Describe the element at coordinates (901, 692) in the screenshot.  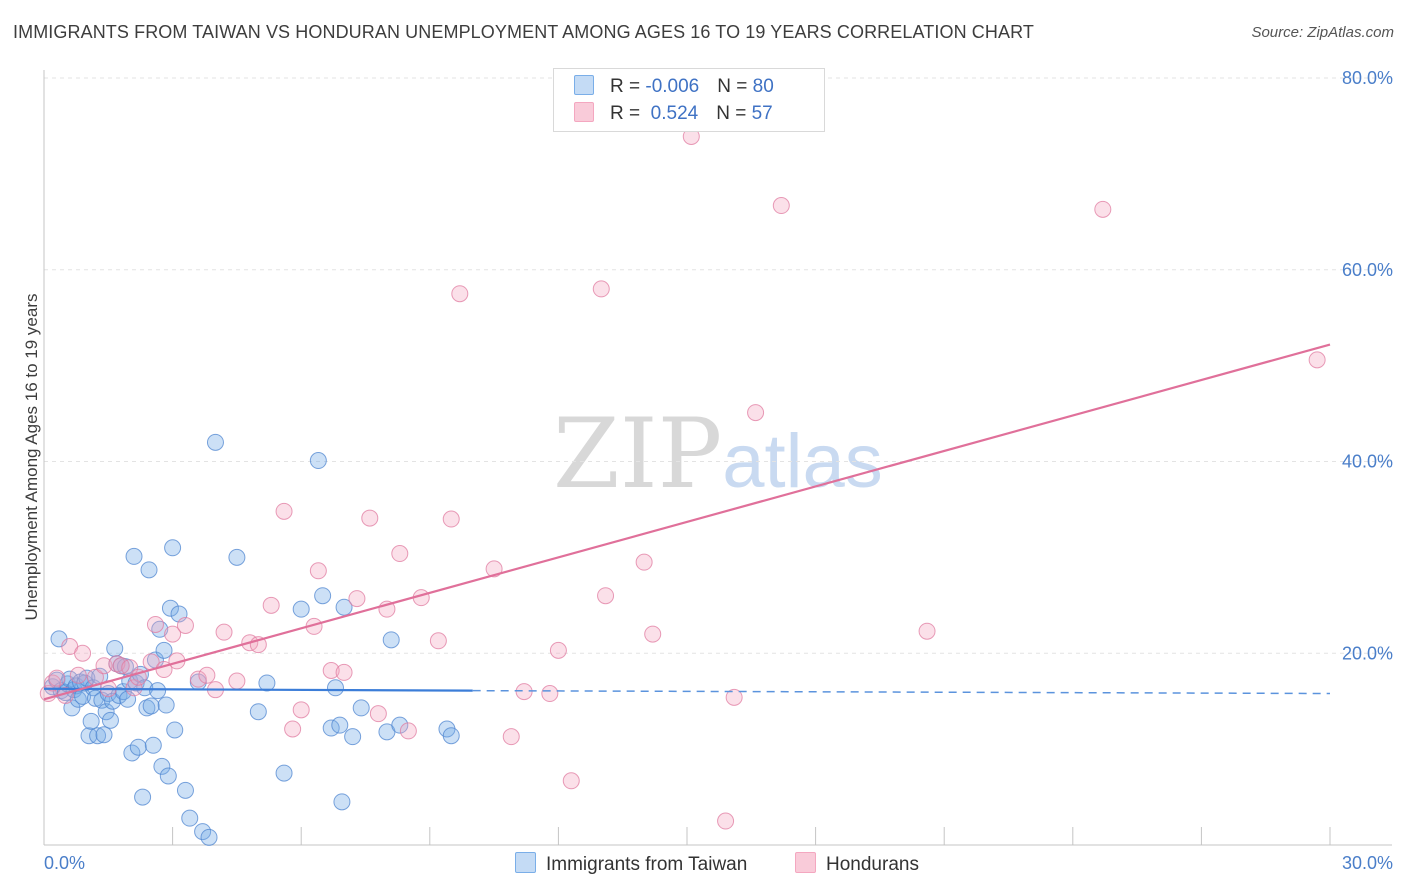
I see `trend-line-taiwan-extension` at that location.